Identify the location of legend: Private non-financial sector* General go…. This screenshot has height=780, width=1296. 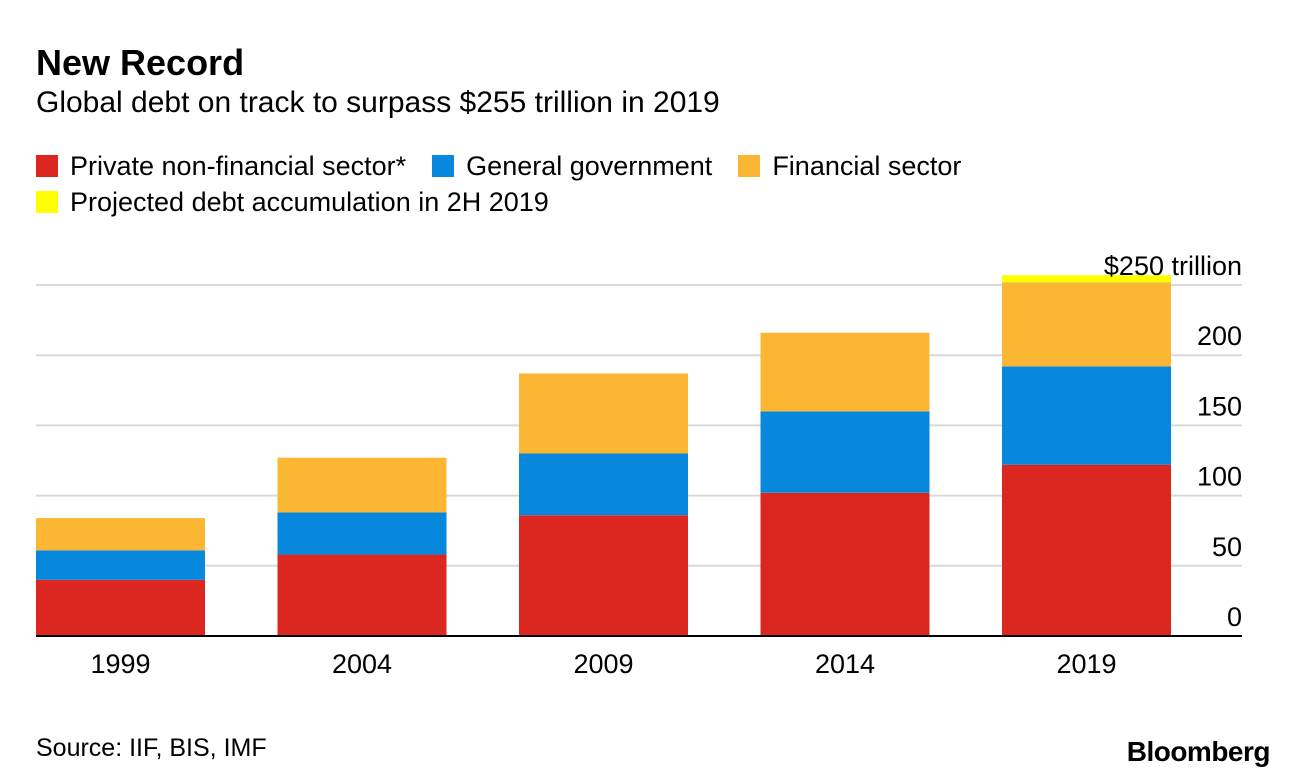
(636, 184).